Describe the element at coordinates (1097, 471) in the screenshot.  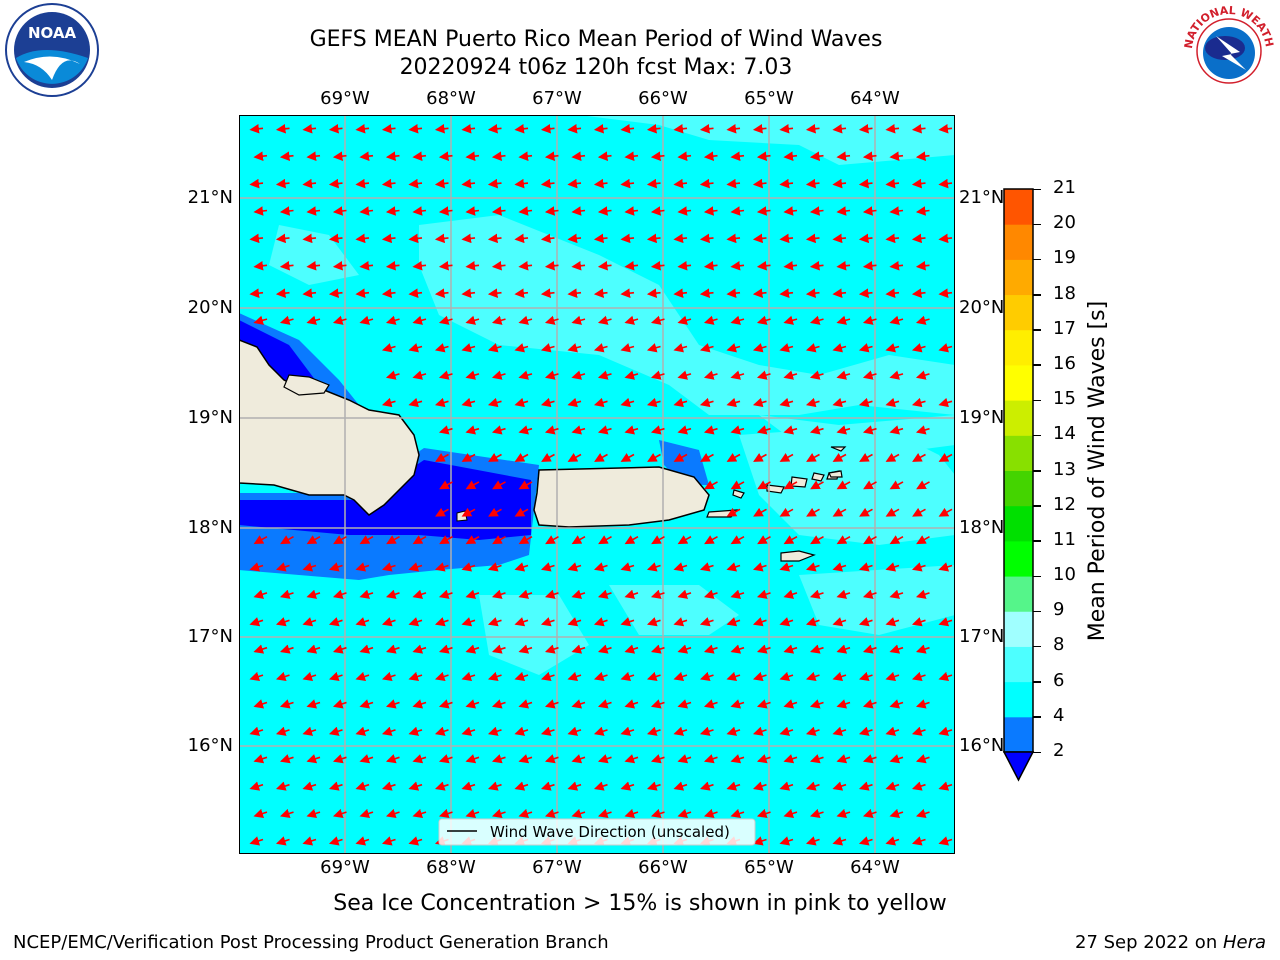
I see `colorbar-title: Mean Period of Wind Waves [s]` at that location.